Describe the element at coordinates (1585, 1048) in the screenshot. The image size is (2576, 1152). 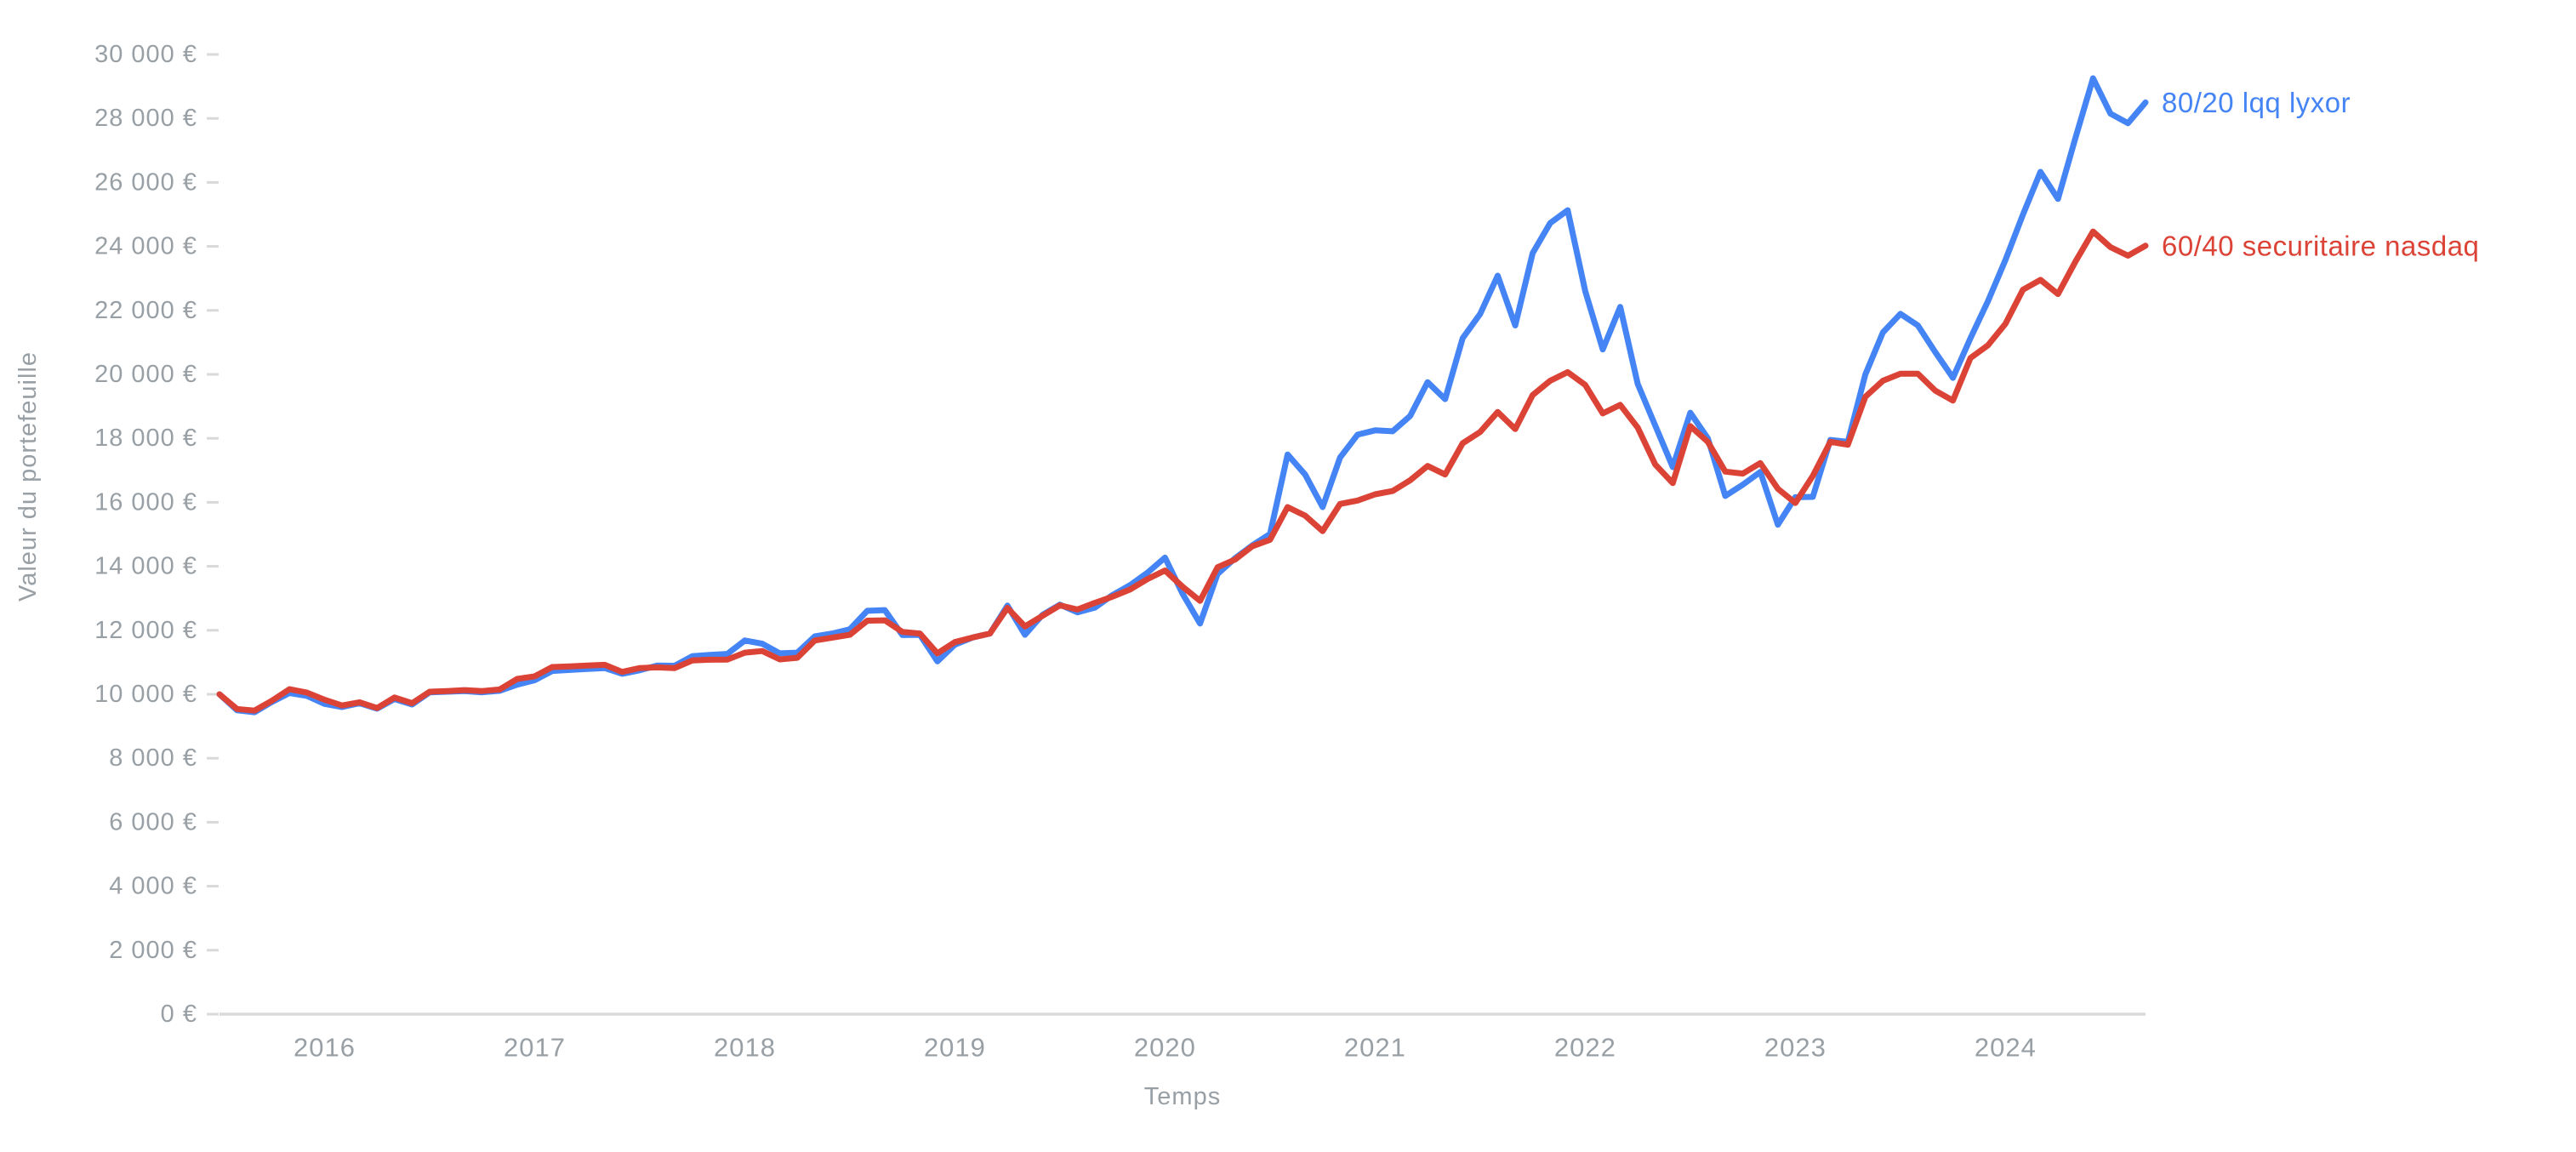
I see `x-tick-label: 2022` at that location.